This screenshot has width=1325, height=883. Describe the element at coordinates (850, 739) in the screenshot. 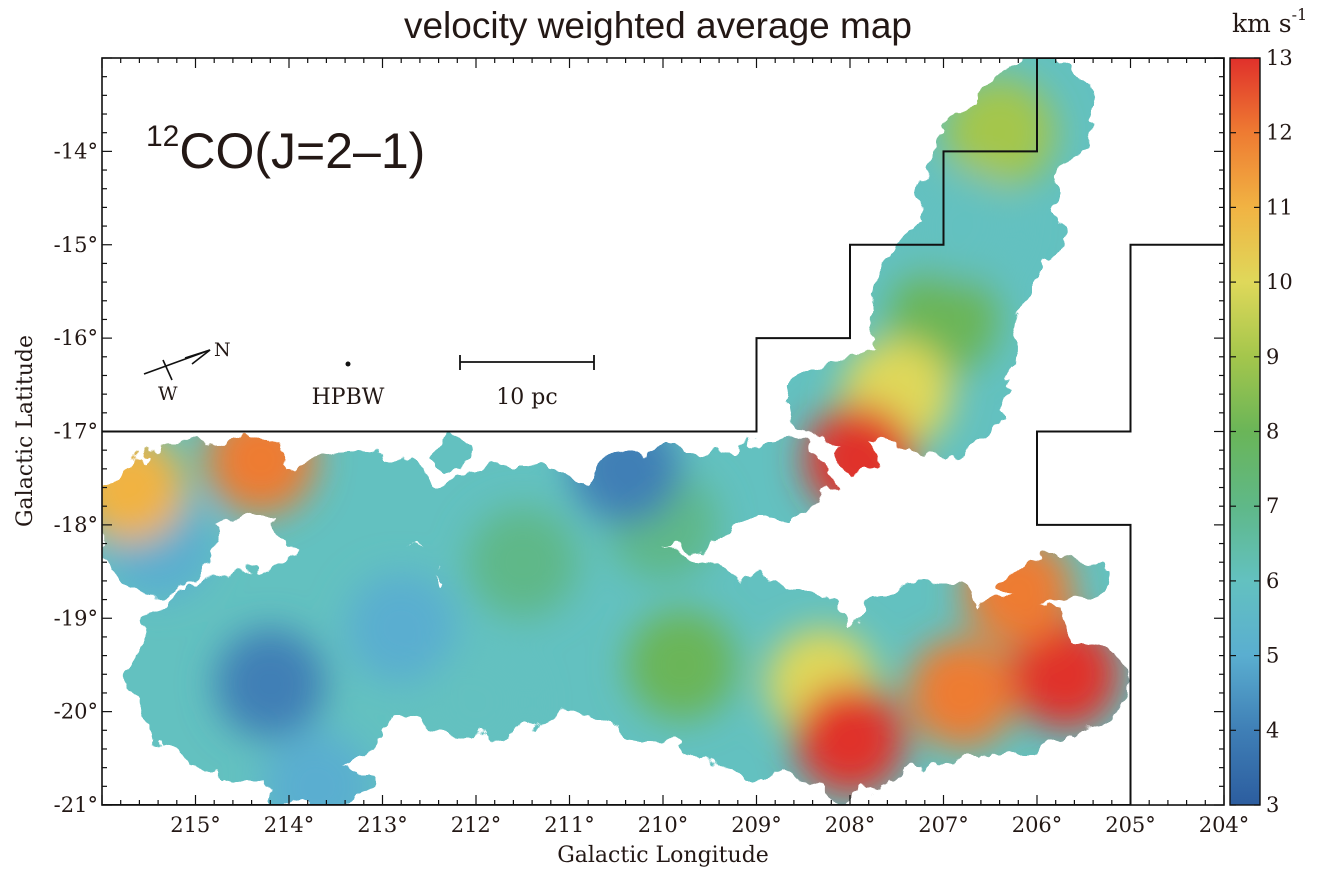

I see `velocity-region-bright-east-a` at that location.